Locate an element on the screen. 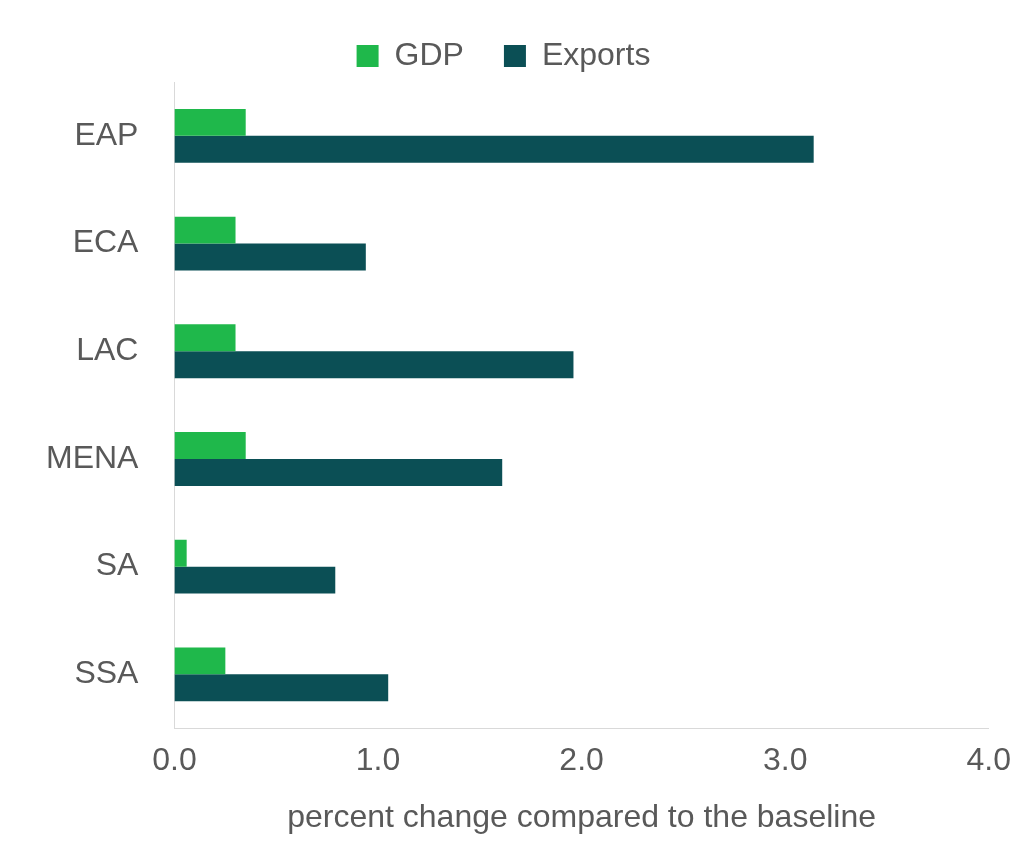  legend-label: GDP is located at coordinates (429, 53).